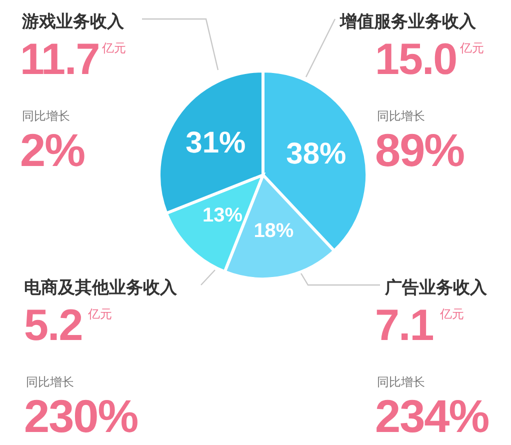 This screenshot has height=445, width=511. What do you see at coordinates (432, 416) in the screenshot?
I see `text: 234%` at bounding box center [432, 416].